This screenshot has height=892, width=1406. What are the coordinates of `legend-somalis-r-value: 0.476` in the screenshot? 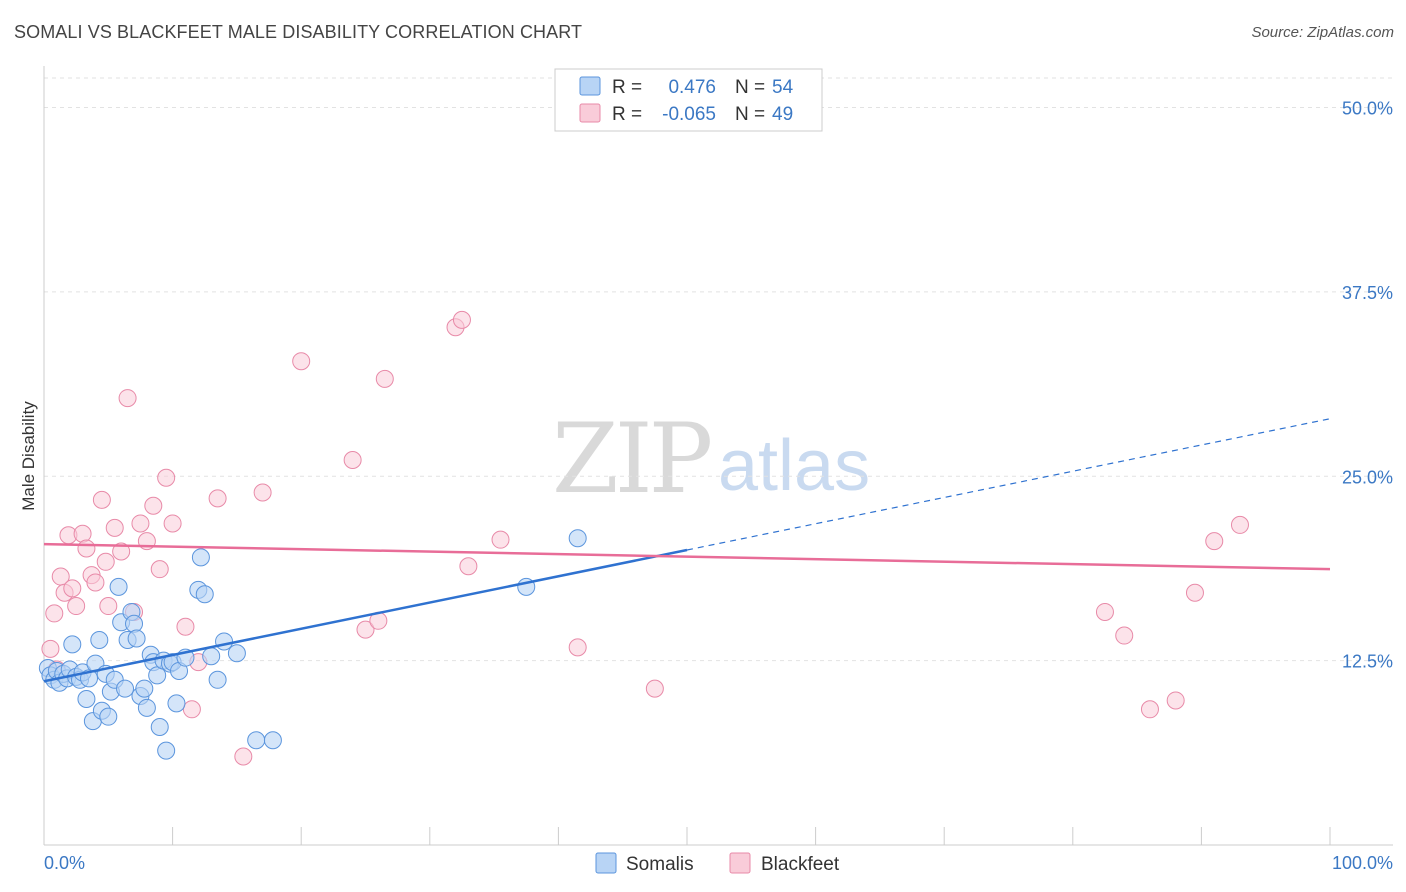 It's located at (692, 87).